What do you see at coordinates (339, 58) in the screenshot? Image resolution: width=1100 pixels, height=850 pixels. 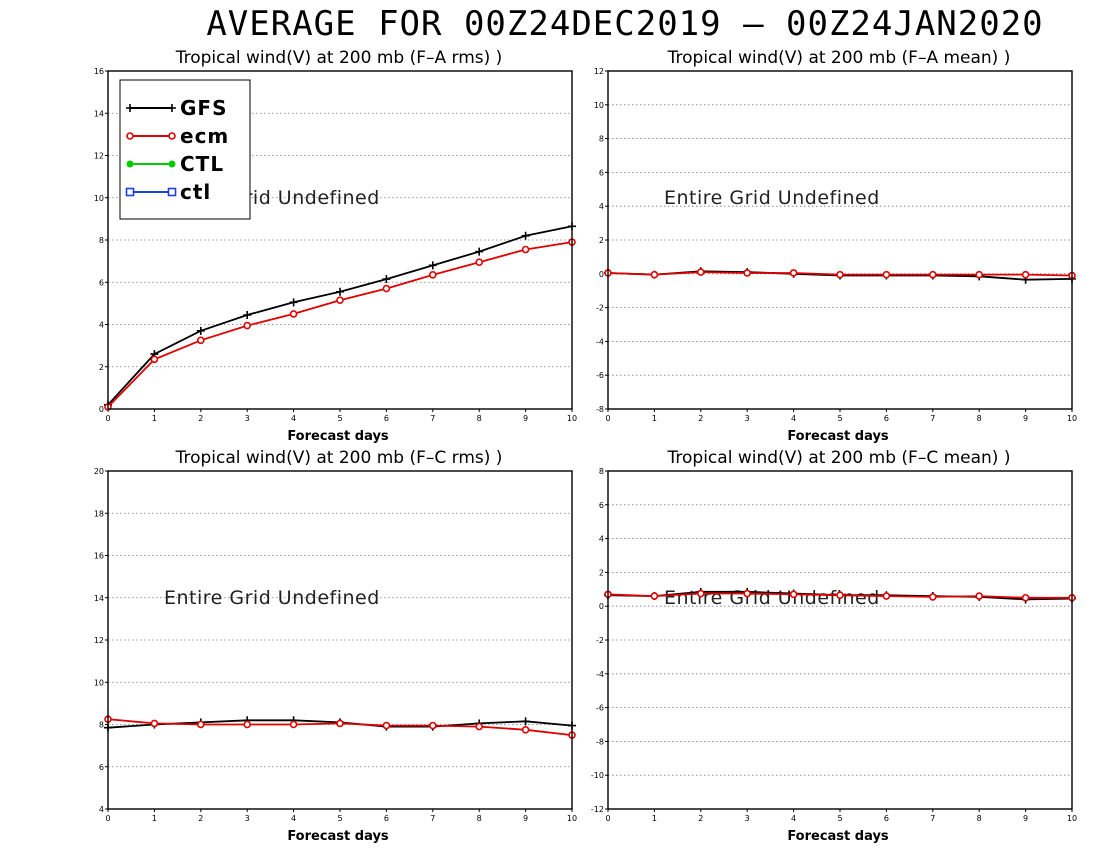 I see `chart-title: Tropical wind(V) at 200 mb (F–A rms) )` at bounding box center [339, 58].